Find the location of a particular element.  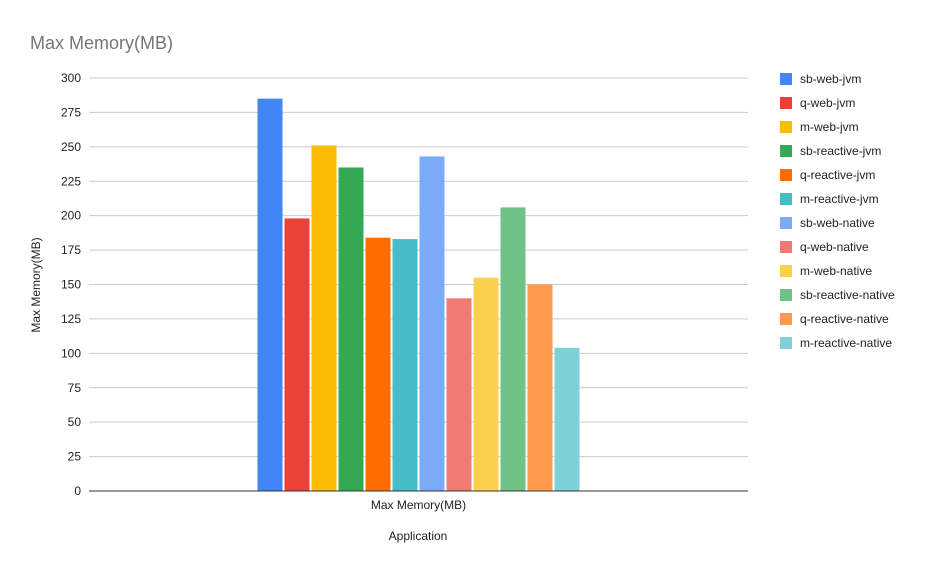

y-tick-label: 300 is located at coordinates (71, 78).